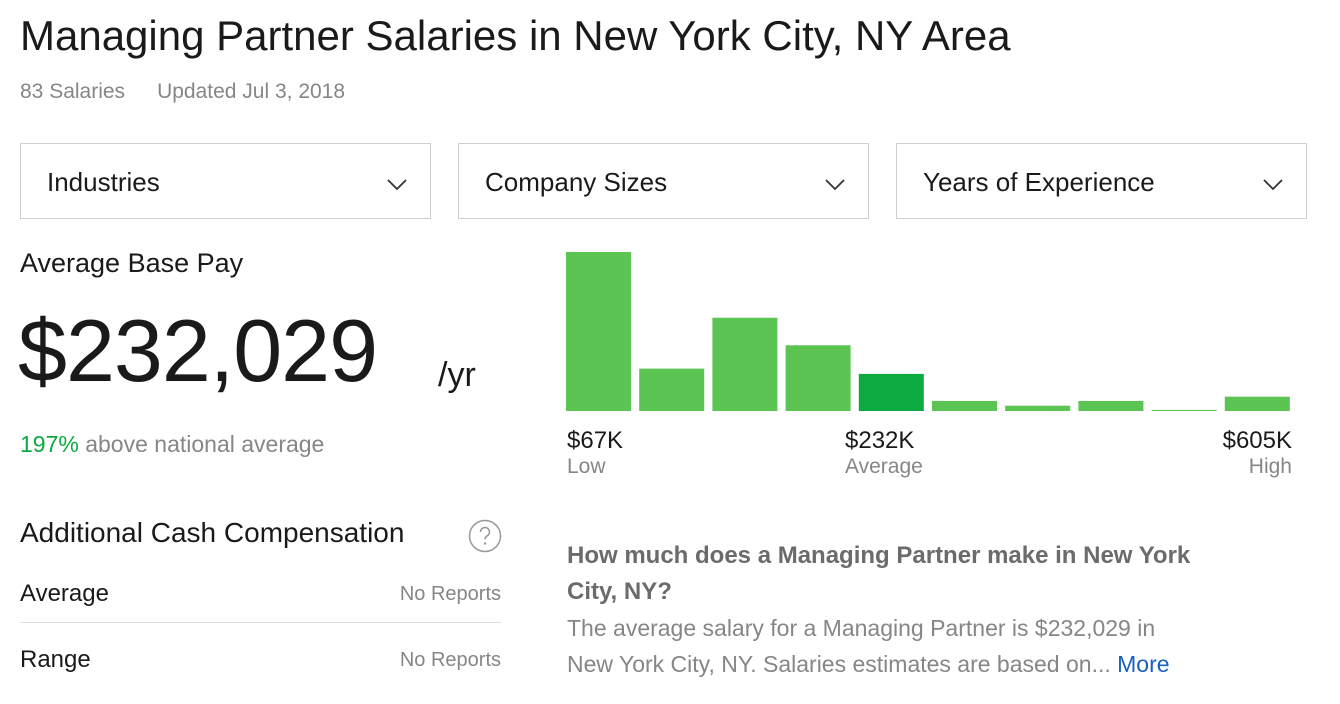 The height and width of the screenshot is (704, 1340). What do you see at coordinates (595, 440) in the screenshot?
I see `marker-value: $67K` at bounding box center [595, 440].